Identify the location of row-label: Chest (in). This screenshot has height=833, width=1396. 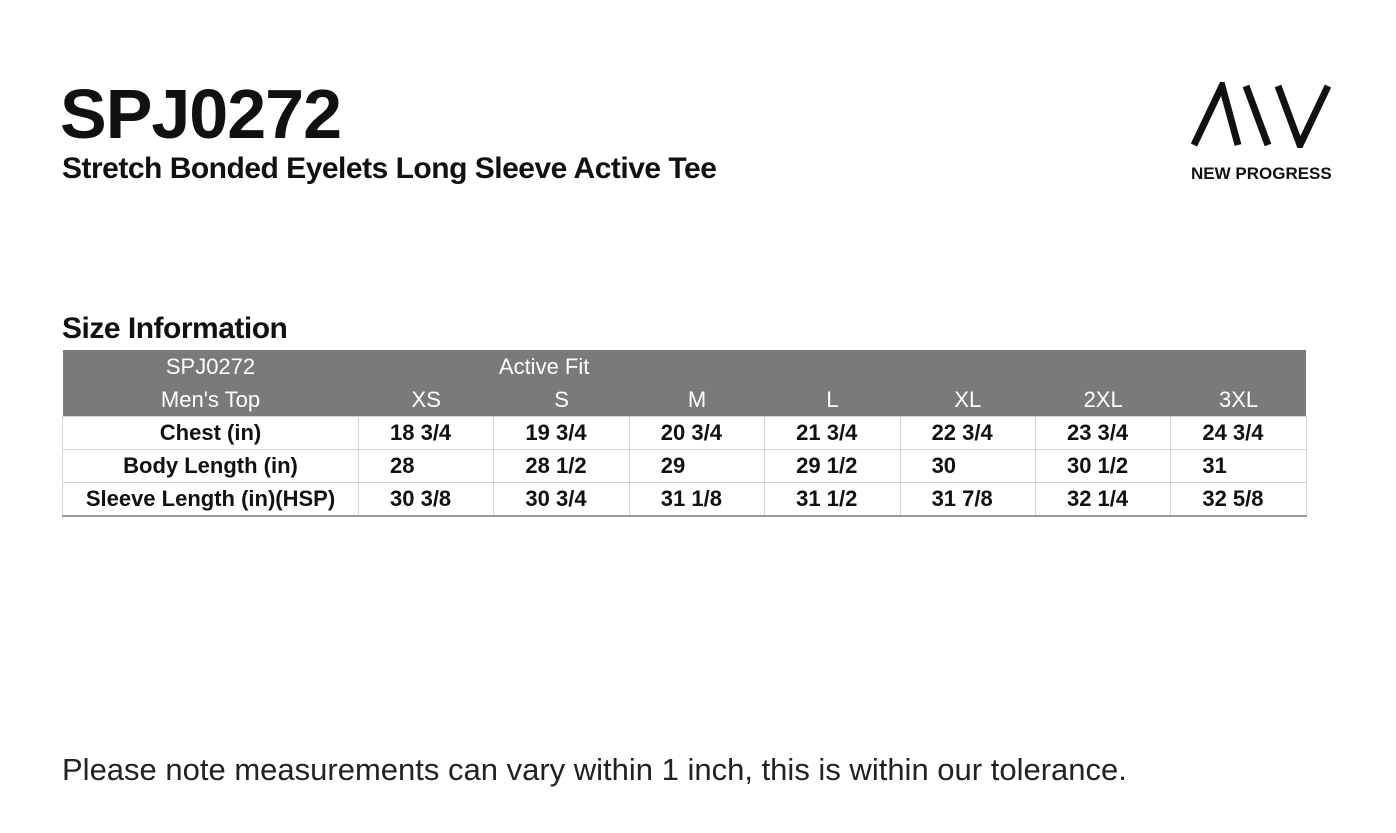
(210, 433).